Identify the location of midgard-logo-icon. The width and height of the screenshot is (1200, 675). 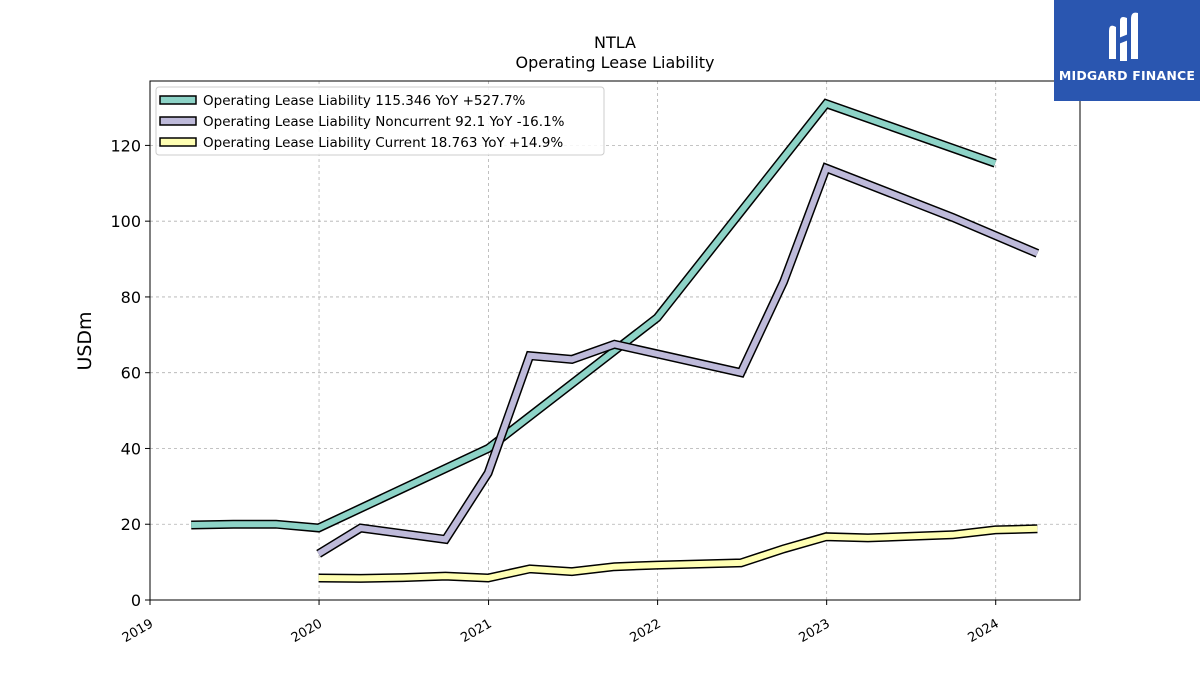
(1123, 36).